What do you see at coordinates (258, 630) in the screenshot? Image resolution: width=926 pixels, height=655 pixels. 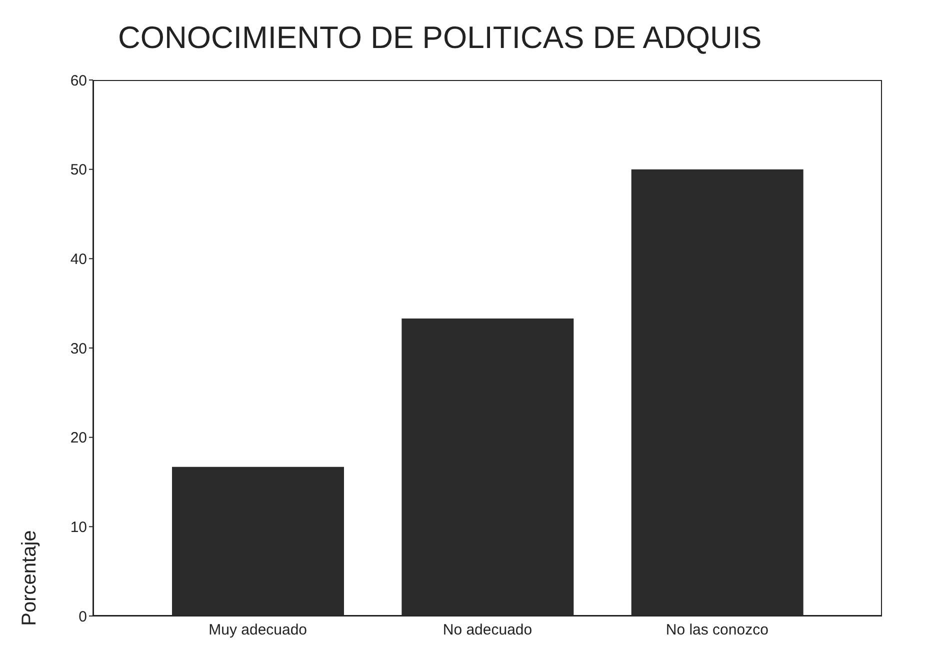 I see `x-tick-label: Muy adecuado` at bounding box center [258, 630].